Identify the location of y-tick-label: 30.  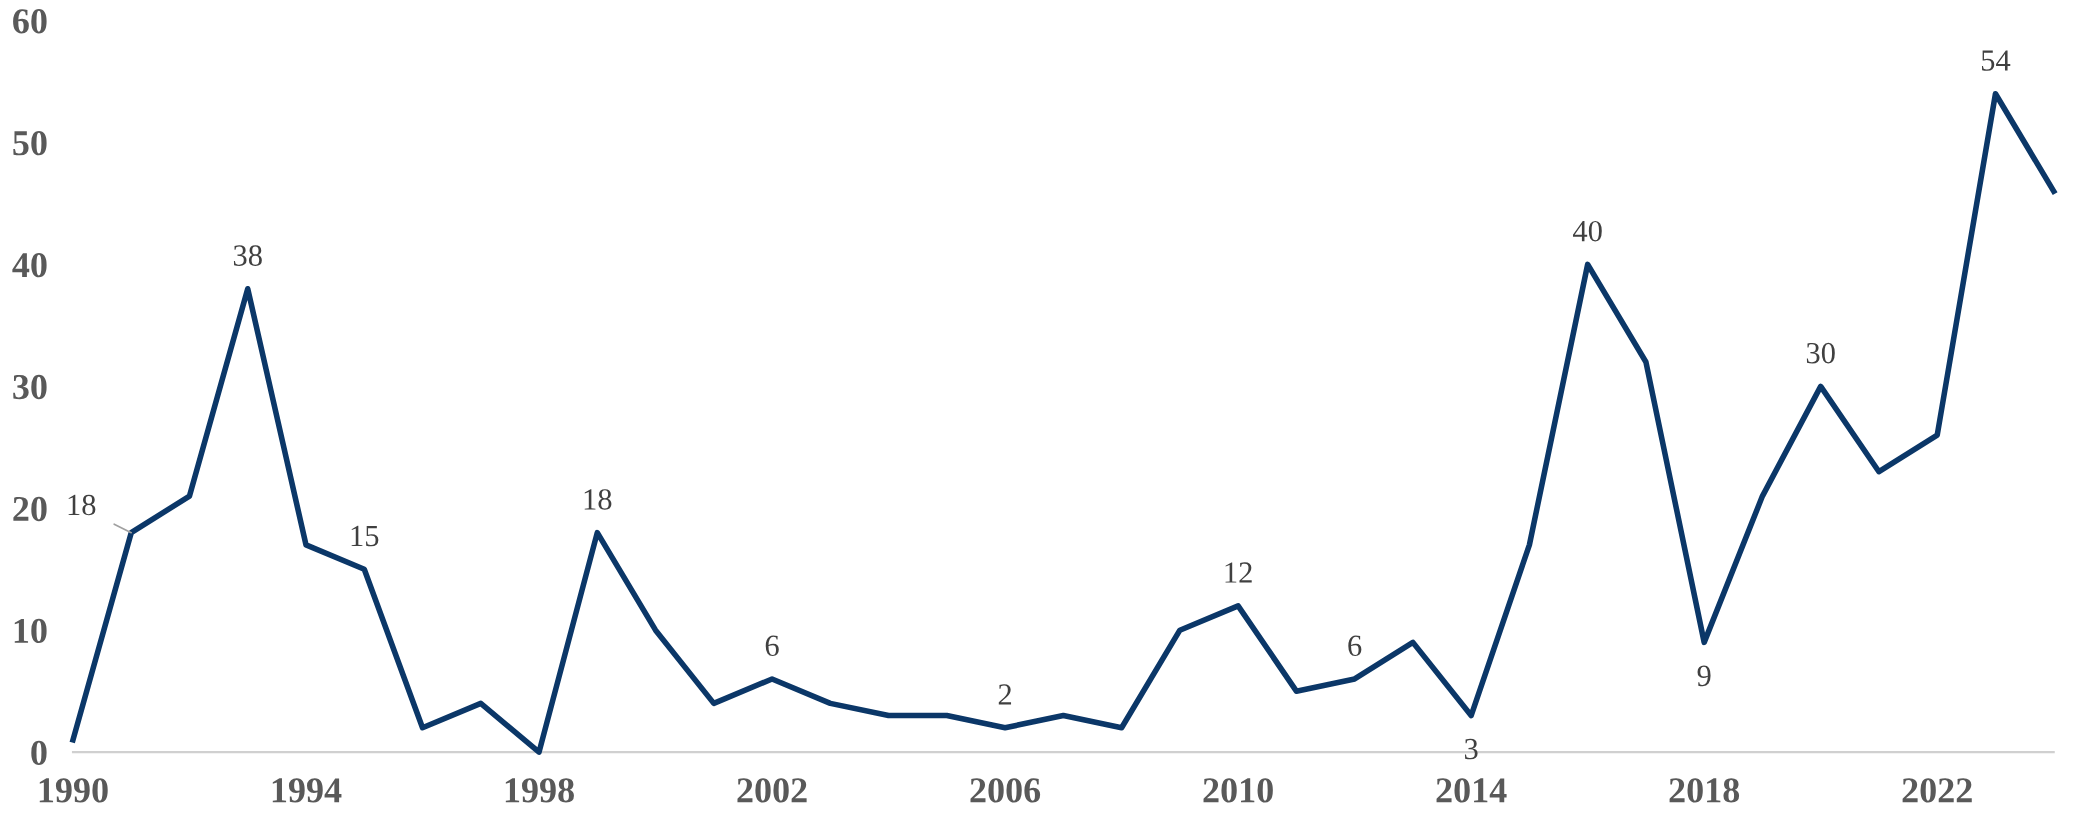
(30, 387).